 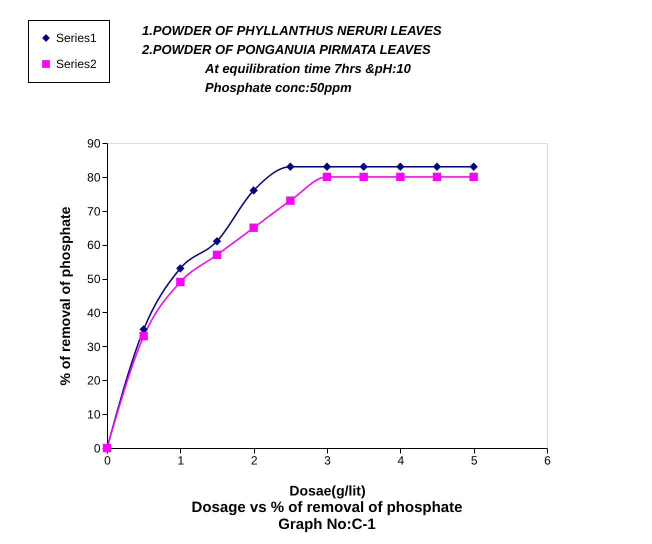 I want to click on x-tick-label: 1, so click(x=180, y=461).